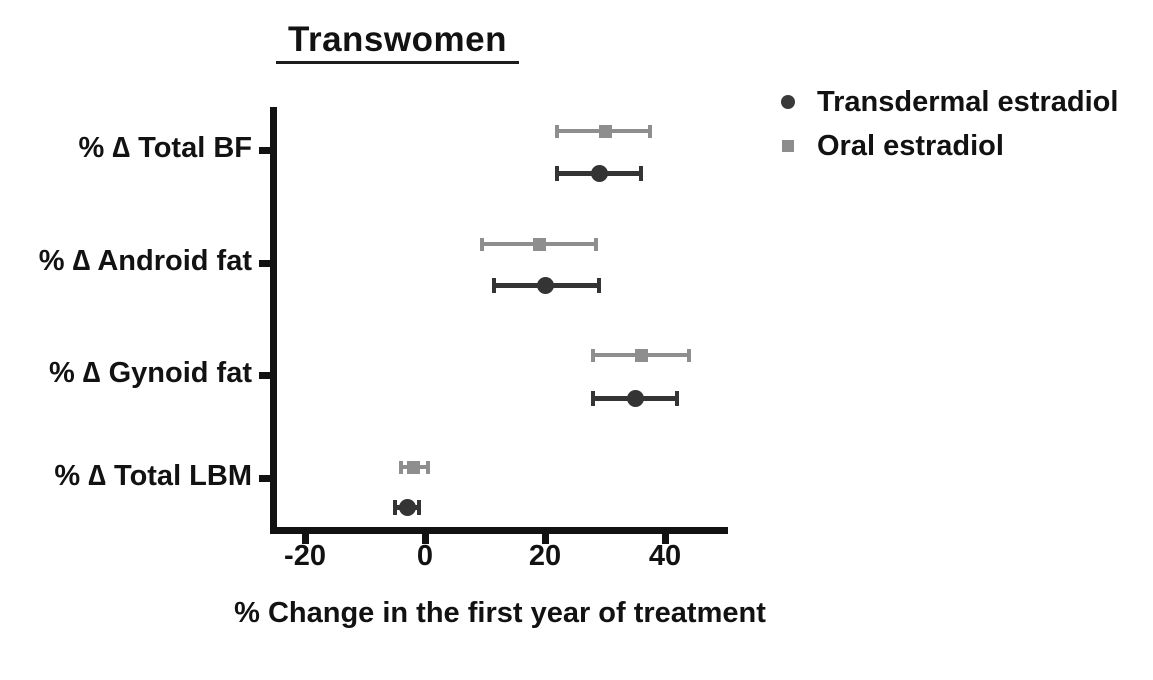 The image size is (1153, 680). Describe the element at coordinates (788, 146) in the screenshot. I see `square-marker-icon` at that location.